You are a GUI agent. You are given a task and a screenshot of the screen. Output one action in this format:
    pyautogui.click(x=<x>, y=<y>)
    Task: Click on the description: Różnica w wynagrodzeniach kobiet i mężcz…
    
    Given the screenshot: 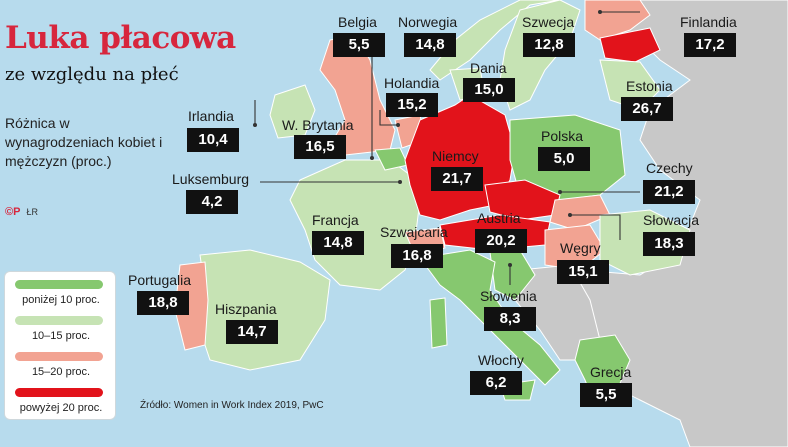 What is the action you would take?
    pyautogui.click(x=84, y=142)
    